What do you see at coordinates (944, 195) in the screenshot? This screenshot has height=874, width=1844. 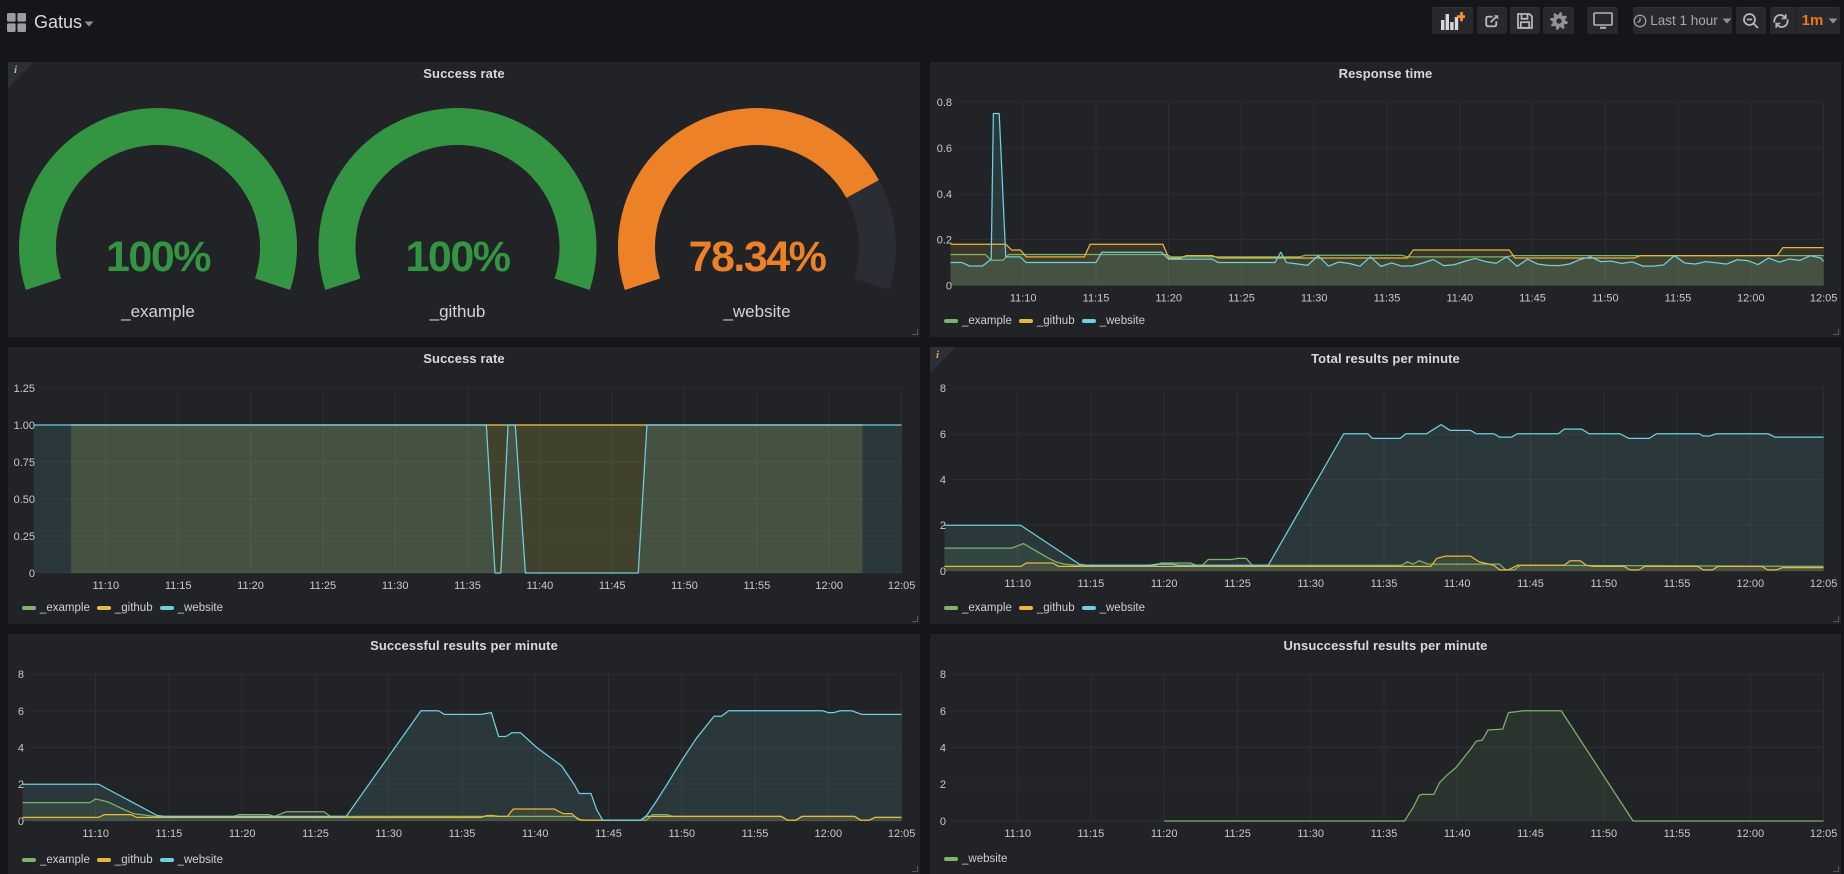 I see `svg-text: 0.4` at bounding box center [944, 195].